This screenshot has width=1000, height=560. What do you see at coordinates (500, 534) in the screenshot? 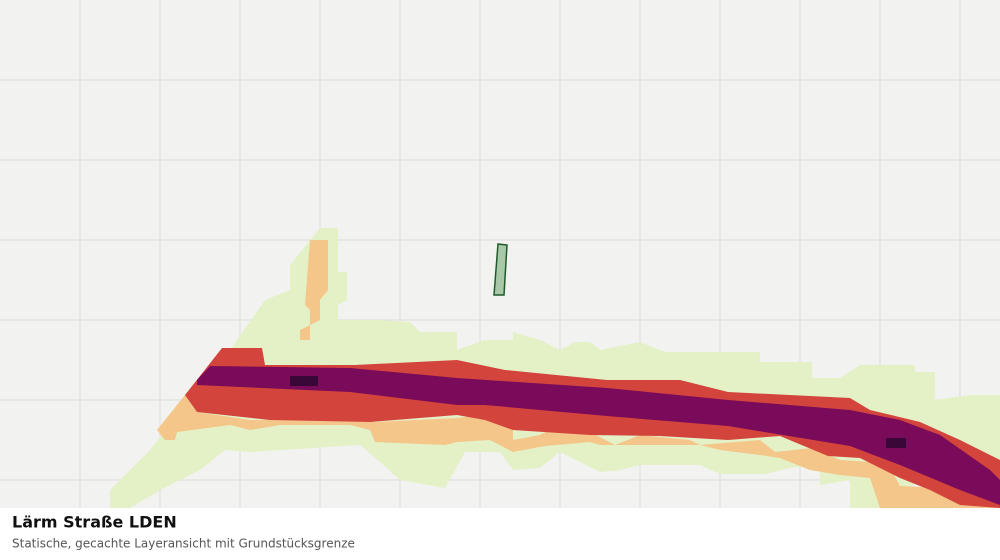
I see `caption-panel` at bounding box center [500, 534].